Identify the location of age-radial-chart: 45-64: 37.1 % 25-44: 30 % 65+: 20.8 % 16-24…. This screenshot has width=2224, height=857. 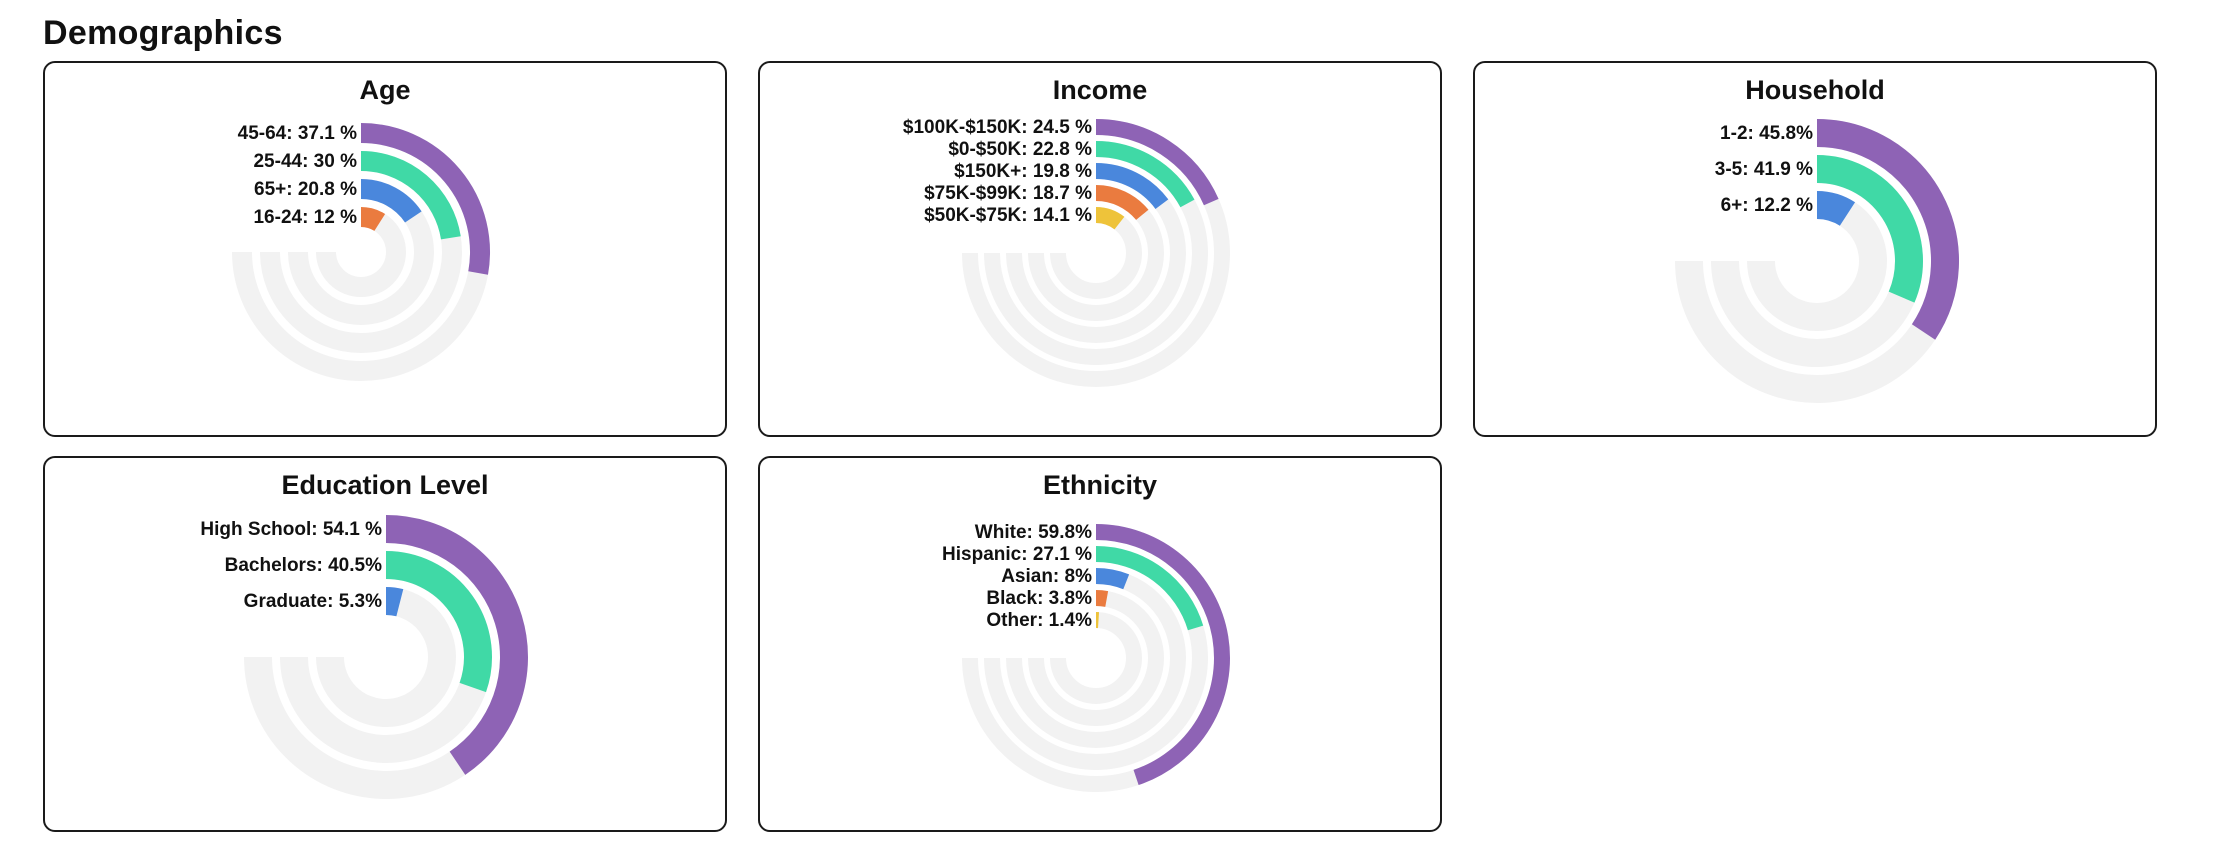
(361, 252).